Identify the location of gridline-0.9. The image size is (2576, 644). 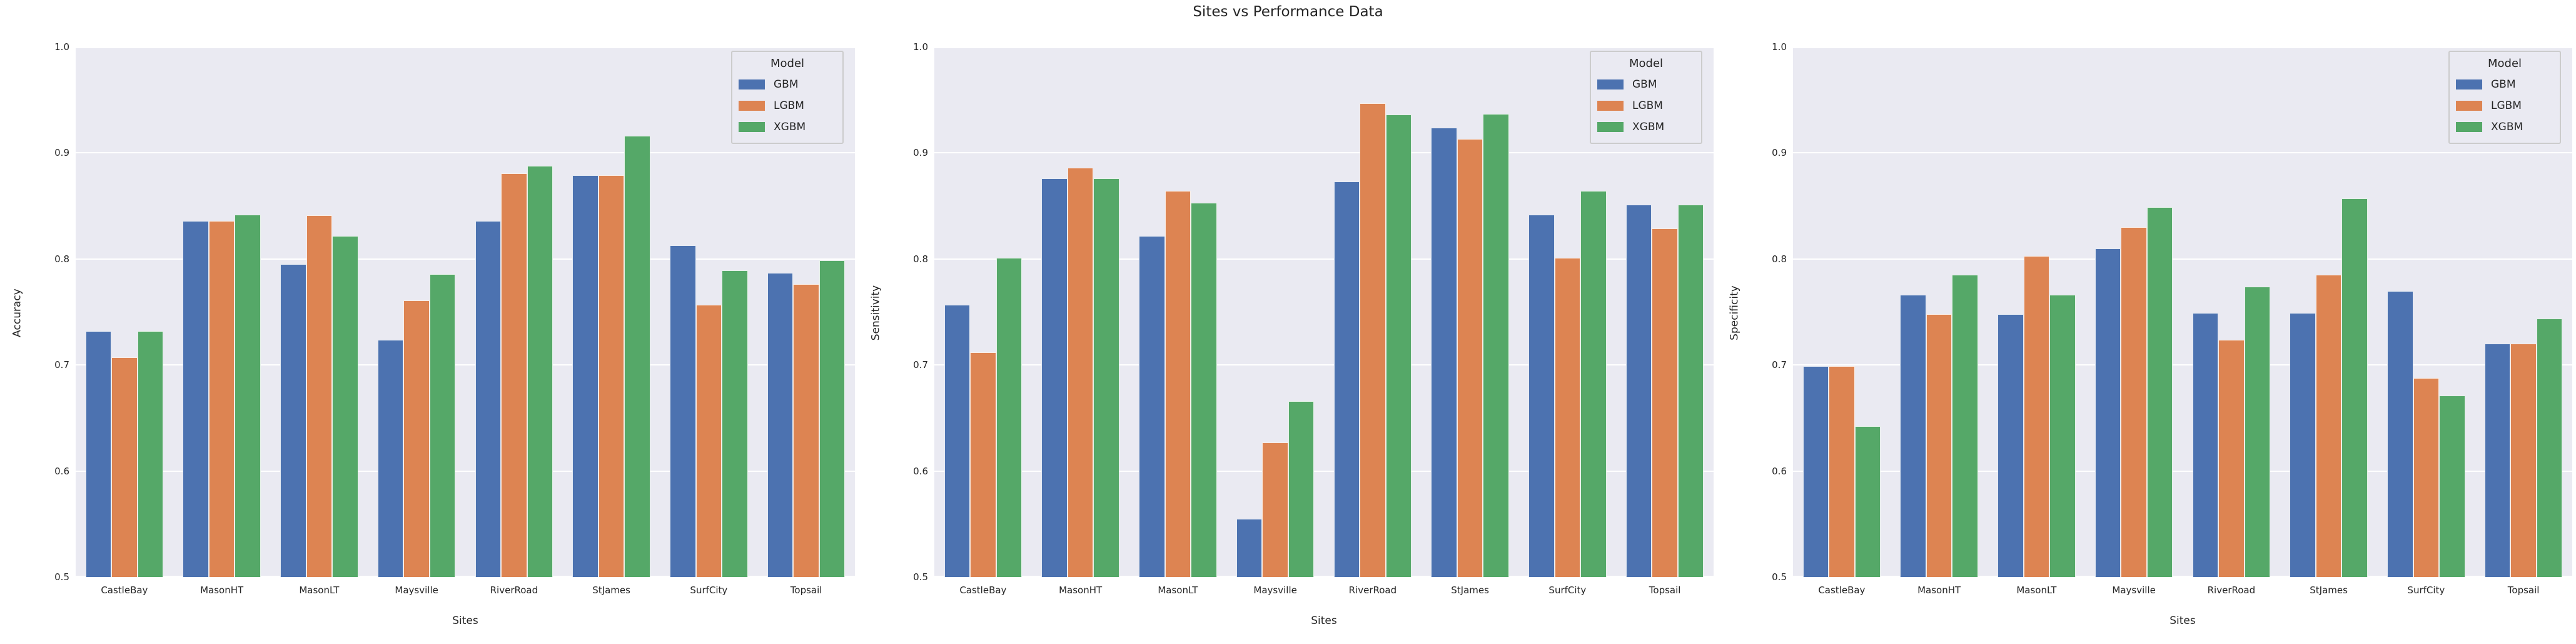
(465, 153).